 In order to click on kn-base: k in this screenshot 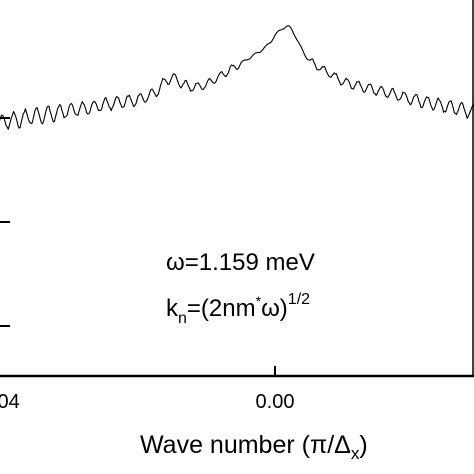, I will do `click(172, 308)`.